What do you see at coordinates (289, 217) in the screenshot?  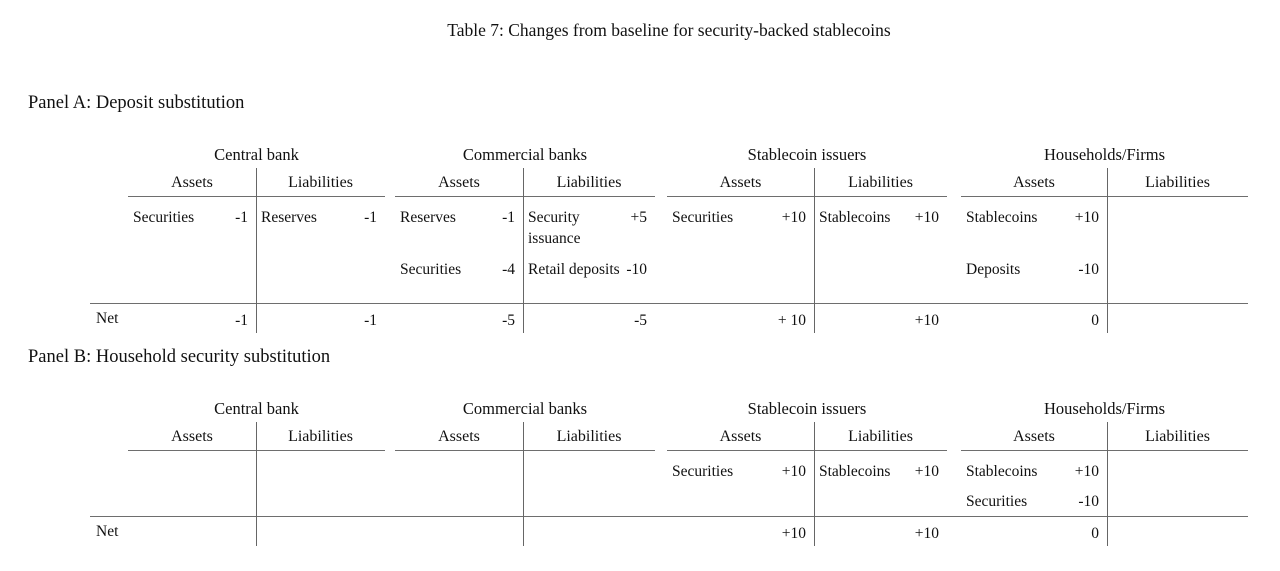 I see `entry-name: Reserves` at bounding box center [289, 217].